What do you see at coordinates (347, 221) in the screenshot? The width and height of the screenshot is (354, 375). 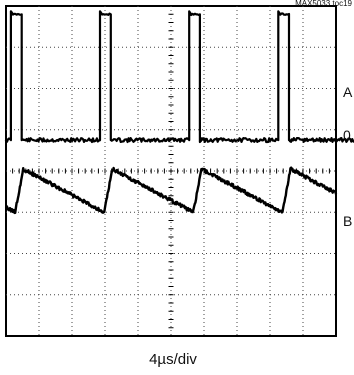 I see `trace-b-label: B` at bounding box center [347, 221].